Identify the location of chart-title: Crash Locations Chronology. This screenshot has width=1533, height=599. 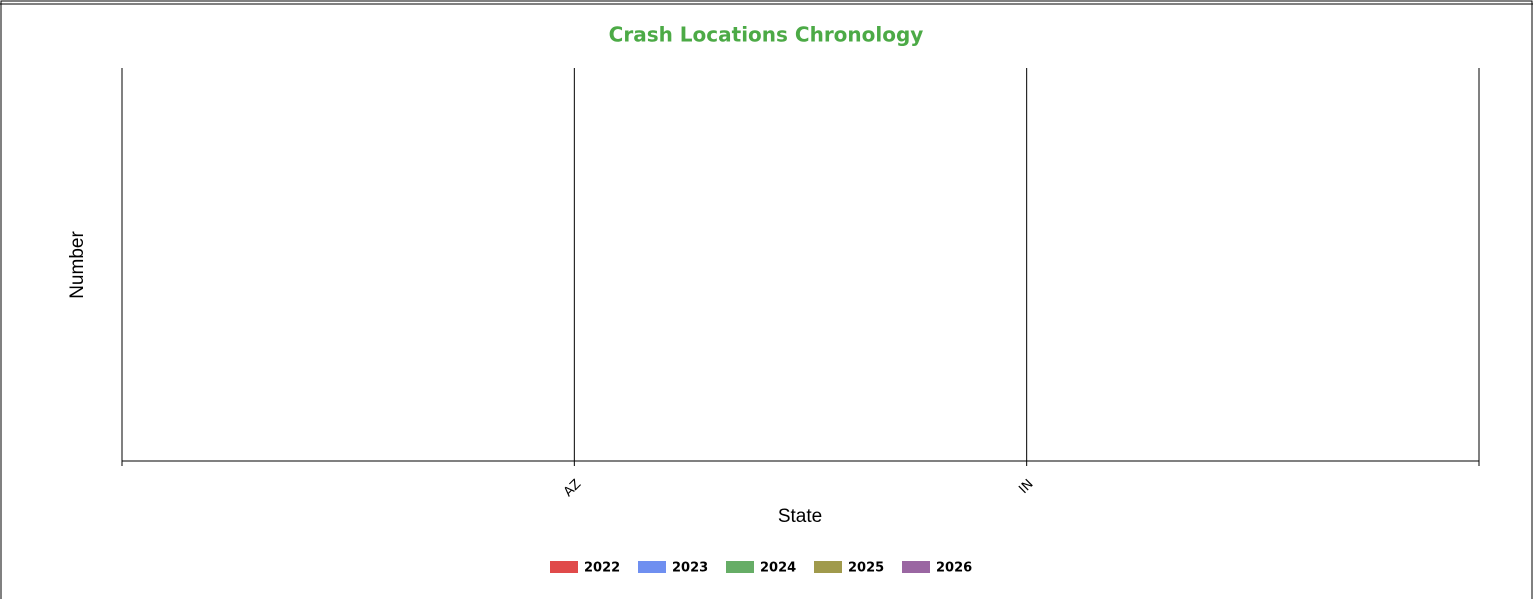
(766, 35).